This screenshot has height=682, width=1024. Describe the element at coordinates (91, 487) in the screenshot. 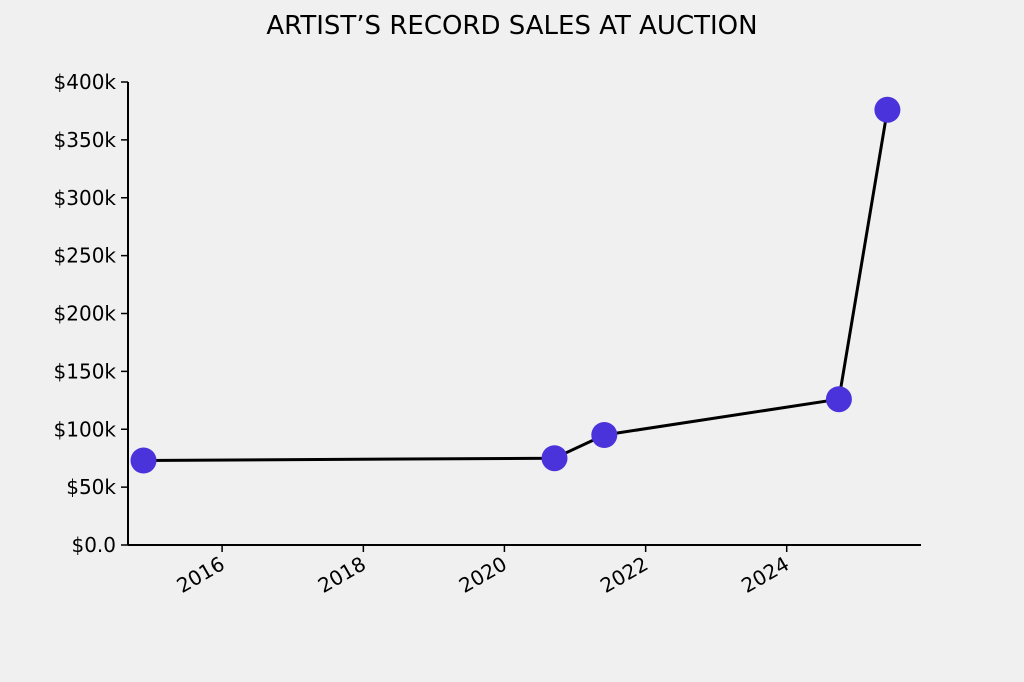

I see `y-tick-label: $50k` at that location.